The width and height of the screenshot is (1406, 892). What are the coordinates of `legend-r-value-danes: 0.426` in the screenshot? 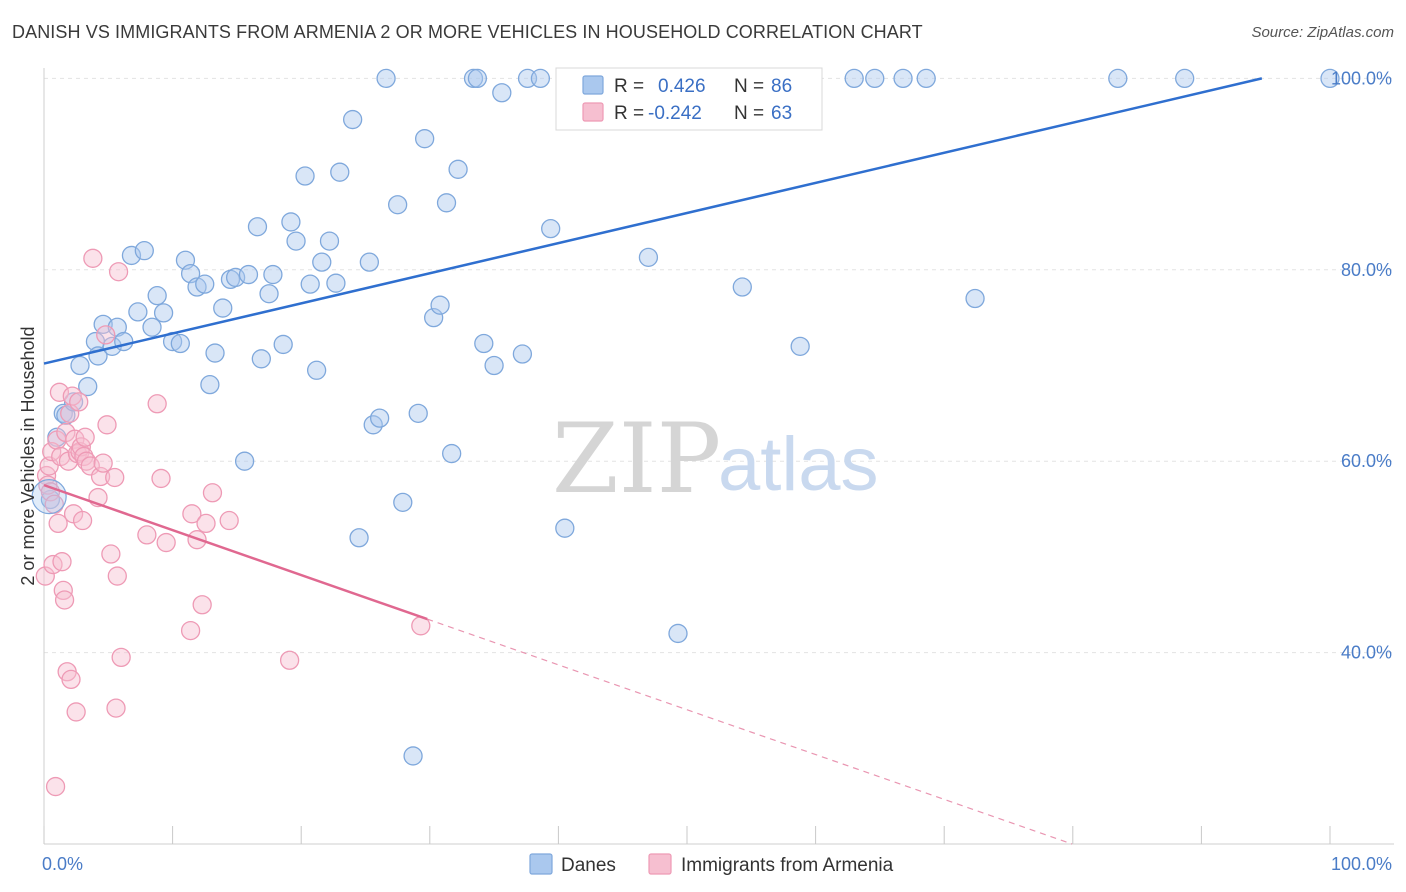 It's located at (682, 86).